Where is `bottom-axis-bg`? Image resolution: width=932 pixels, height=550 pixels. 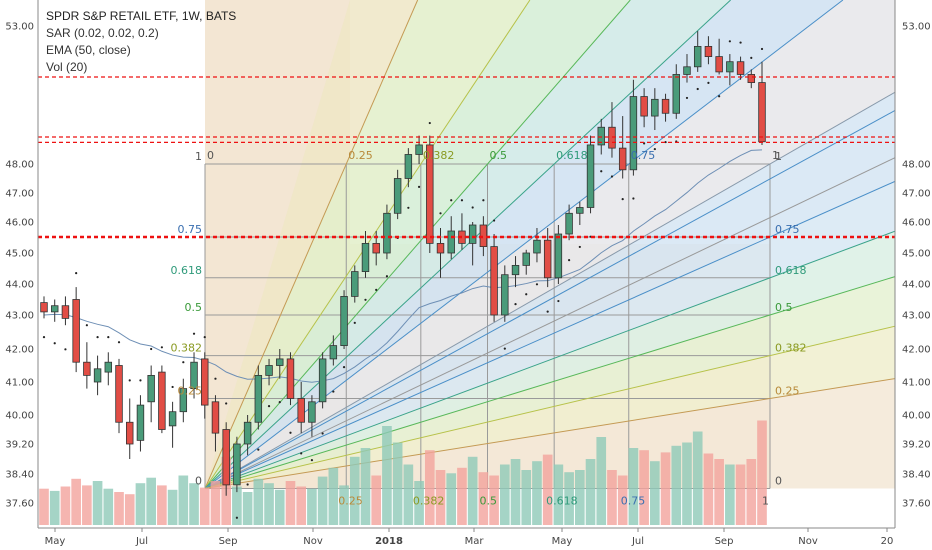 bottom-axis-bg is located at coordinates (466, 539).